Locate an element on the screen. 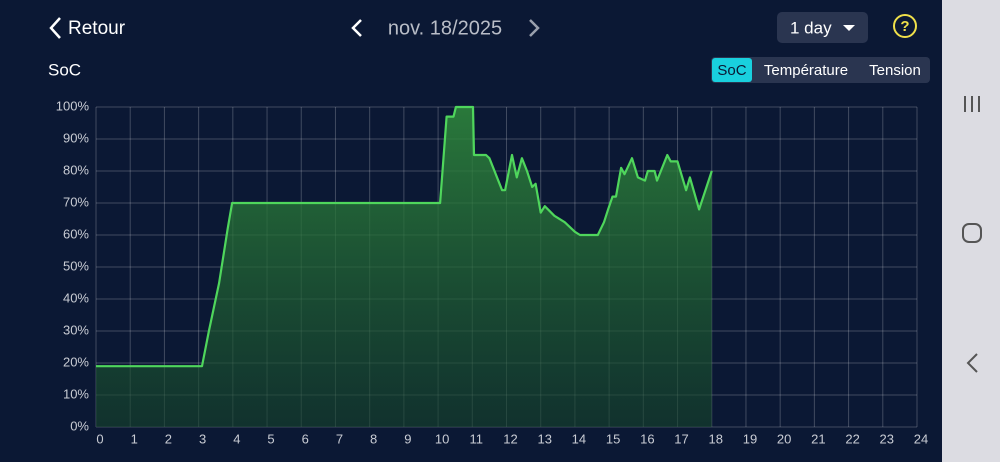 The height and width of the screenshot is (462, 1000). help-button is located at coordinates (905, 26).